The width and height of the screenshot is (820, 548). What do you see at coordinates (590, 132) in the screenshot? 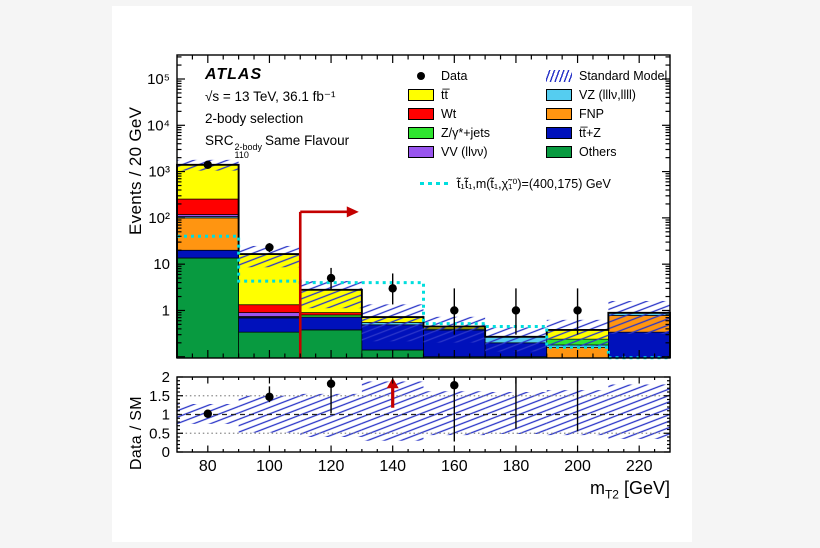
I see `legend-label: tt̅+Z` at bounding box center [590, 132].